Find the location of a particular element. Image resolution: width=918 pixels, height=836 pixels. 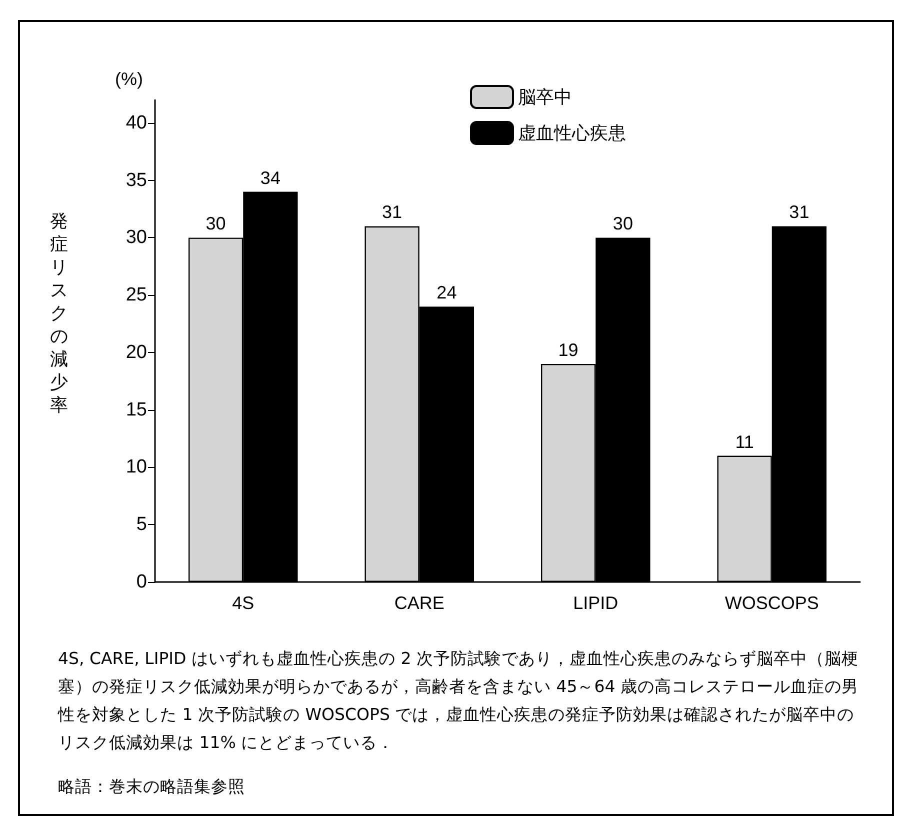

y-tick-label: 30 is located at coordinates (136, 237).